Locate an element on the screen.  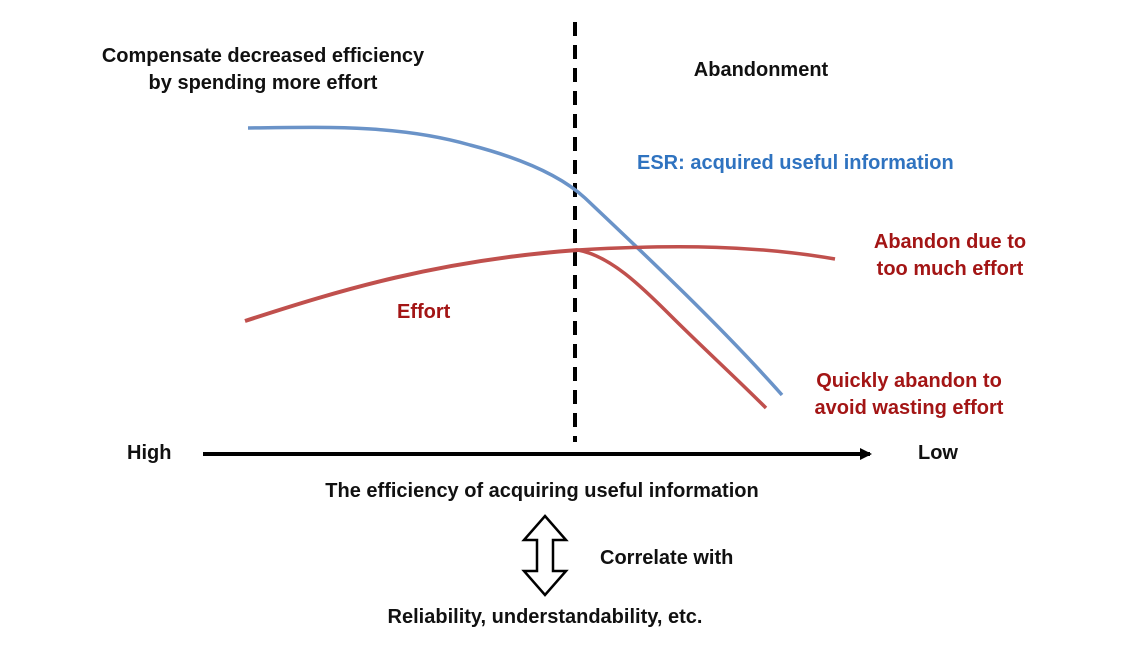
effort-curve-quick-abandon is located at coordinates (672, 329).